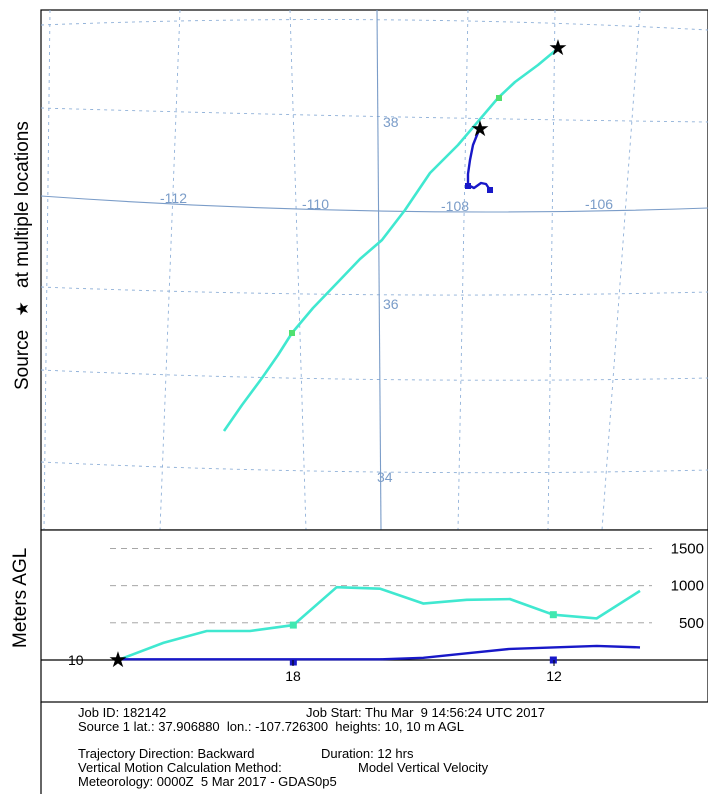  Describe the element at coordinates (180, 767) in the screenshot. I see `vertical-motion-method: Vertical Motion Calculation Method:` at that location.